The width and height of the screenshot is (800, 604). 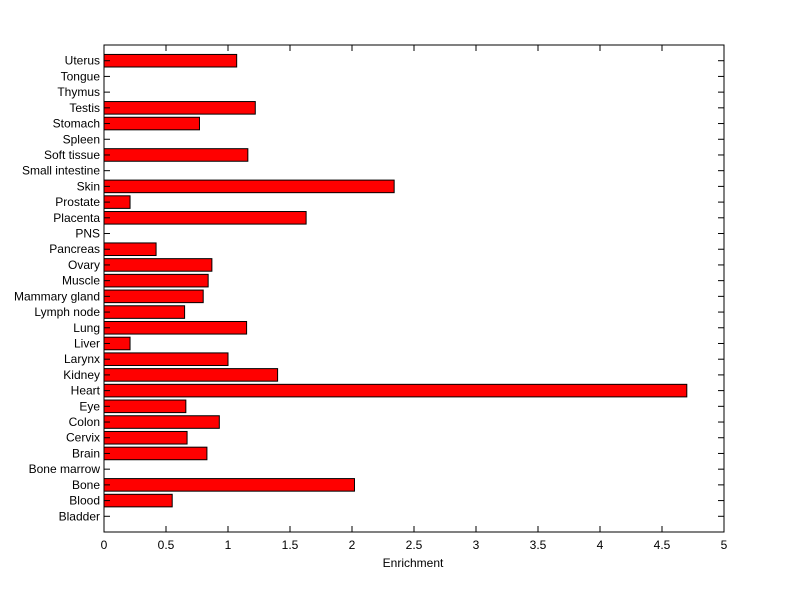 I want to click on bar-colon, so click(x=161, y=422).